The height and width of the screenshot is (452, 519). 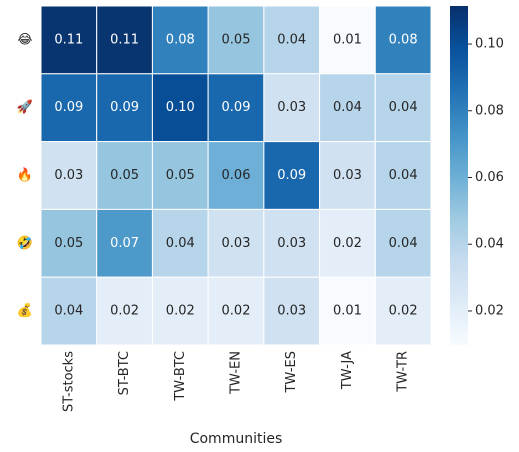 What do you see at coordinates (347, 370) in the screenshot?
I see `x-tick-label: TW-JA` at bounding box center [347, 370].